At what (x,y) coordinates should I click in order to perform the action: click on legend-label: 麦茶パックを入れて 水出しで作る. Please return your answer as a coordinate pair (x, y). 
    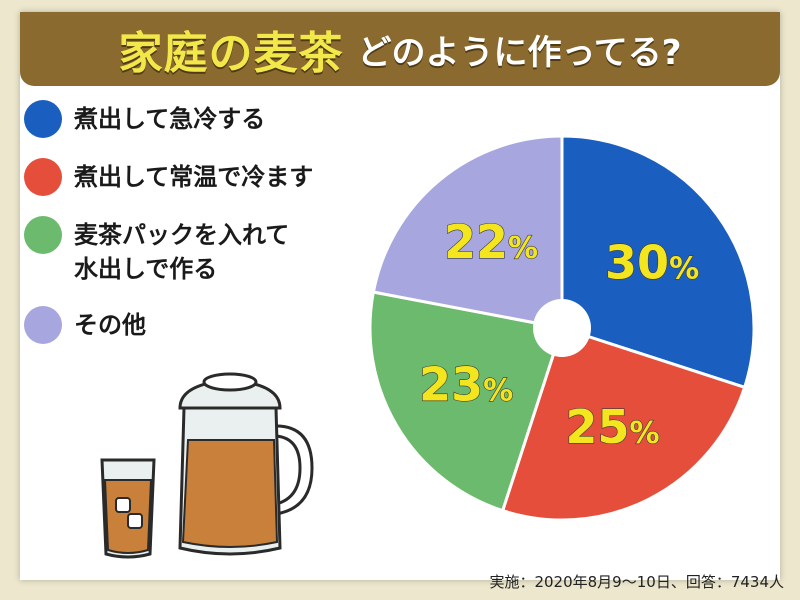
    Looking at the image, I should click on (182, 252).